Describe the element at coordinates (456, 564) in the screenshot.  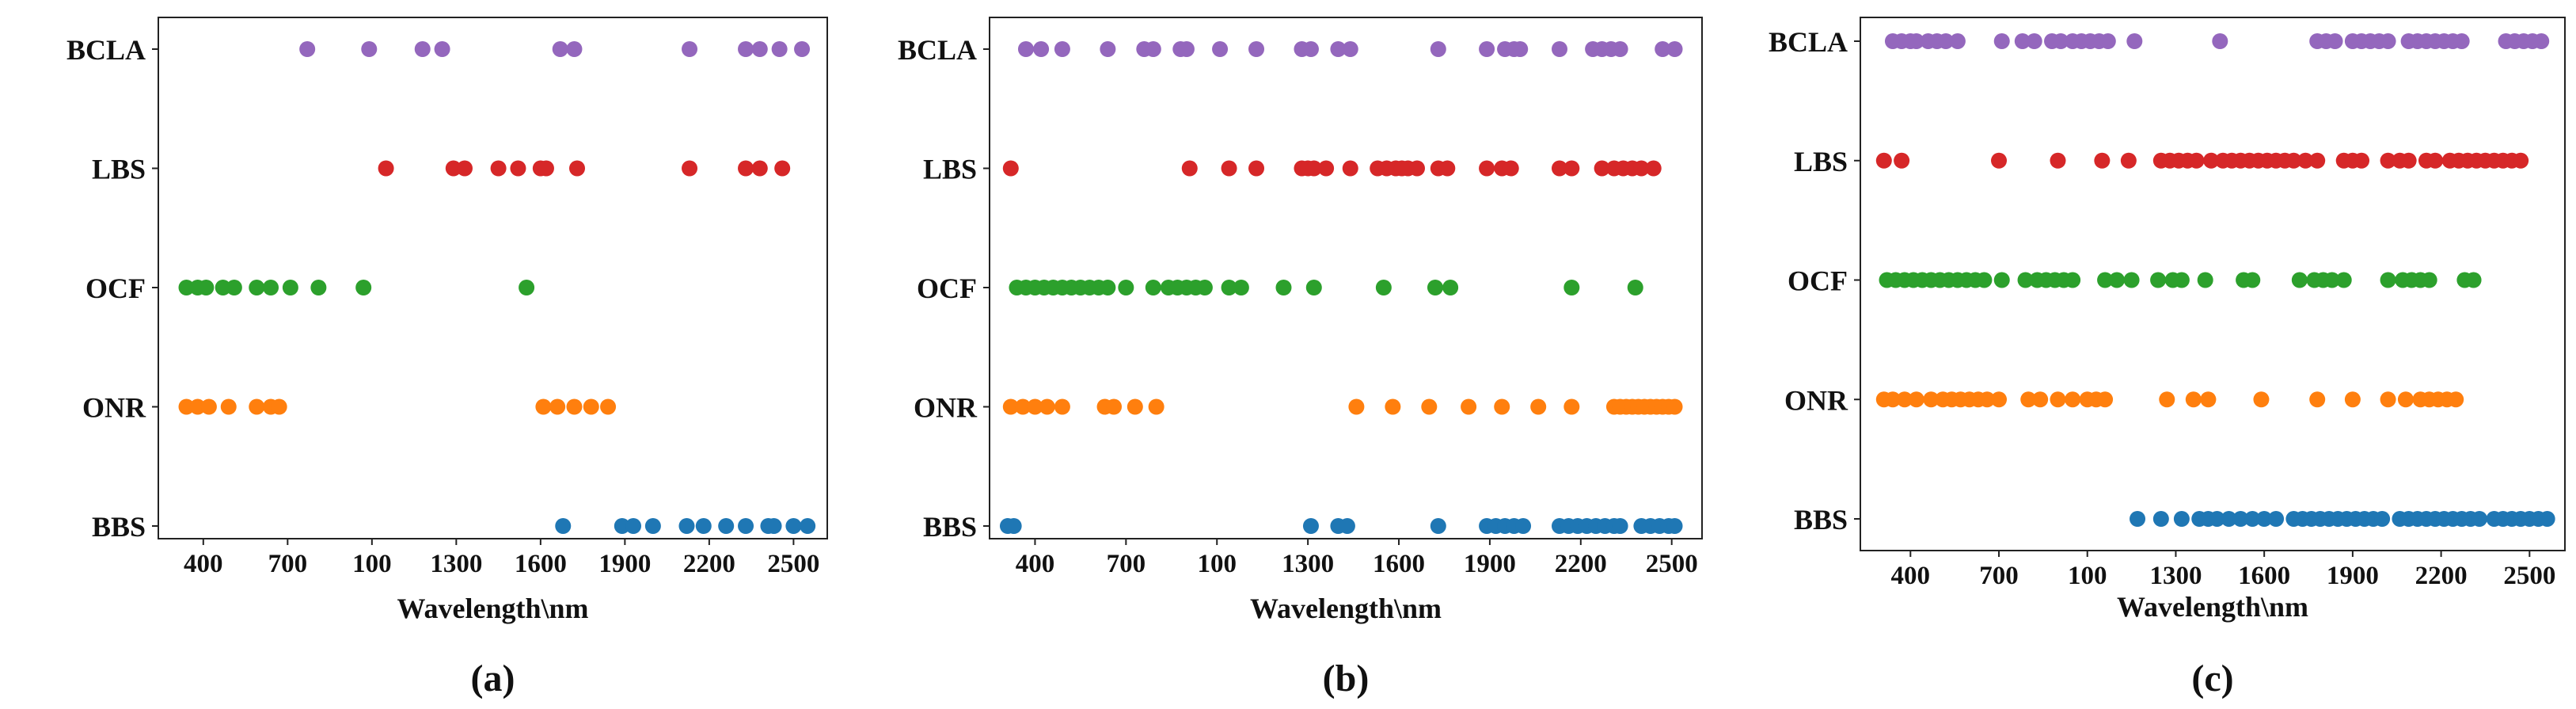
I see `x-tick-label: 1300` at that location.